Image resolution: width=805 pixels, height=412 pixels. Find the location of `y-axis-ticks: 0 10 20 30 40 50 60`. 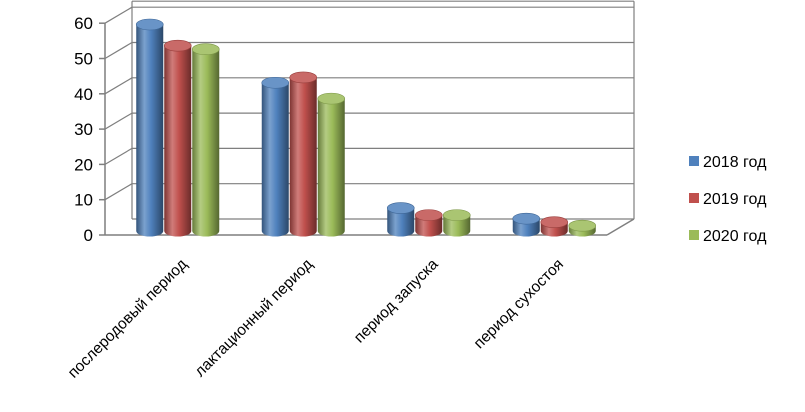

y-axis-ticks: 0 10 20 30 40 50 60 is located at coordinates (89, 129).